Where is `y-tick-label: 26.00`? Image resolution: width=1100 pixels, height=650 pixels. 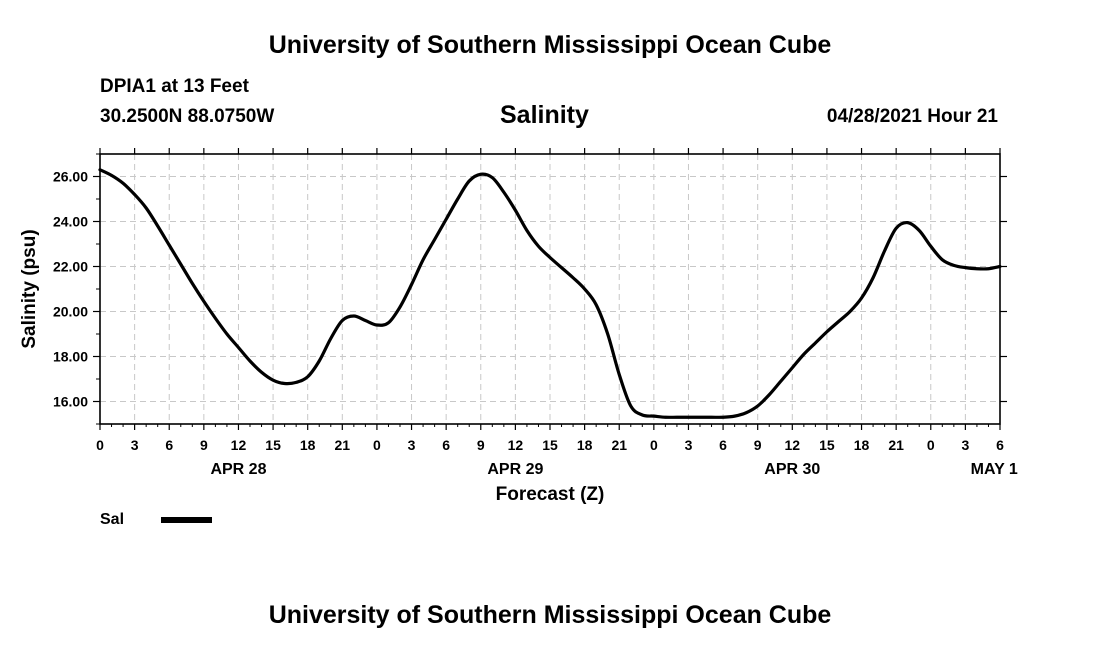
y-tick-label: 26.00 is located at coordinates (70, 177).